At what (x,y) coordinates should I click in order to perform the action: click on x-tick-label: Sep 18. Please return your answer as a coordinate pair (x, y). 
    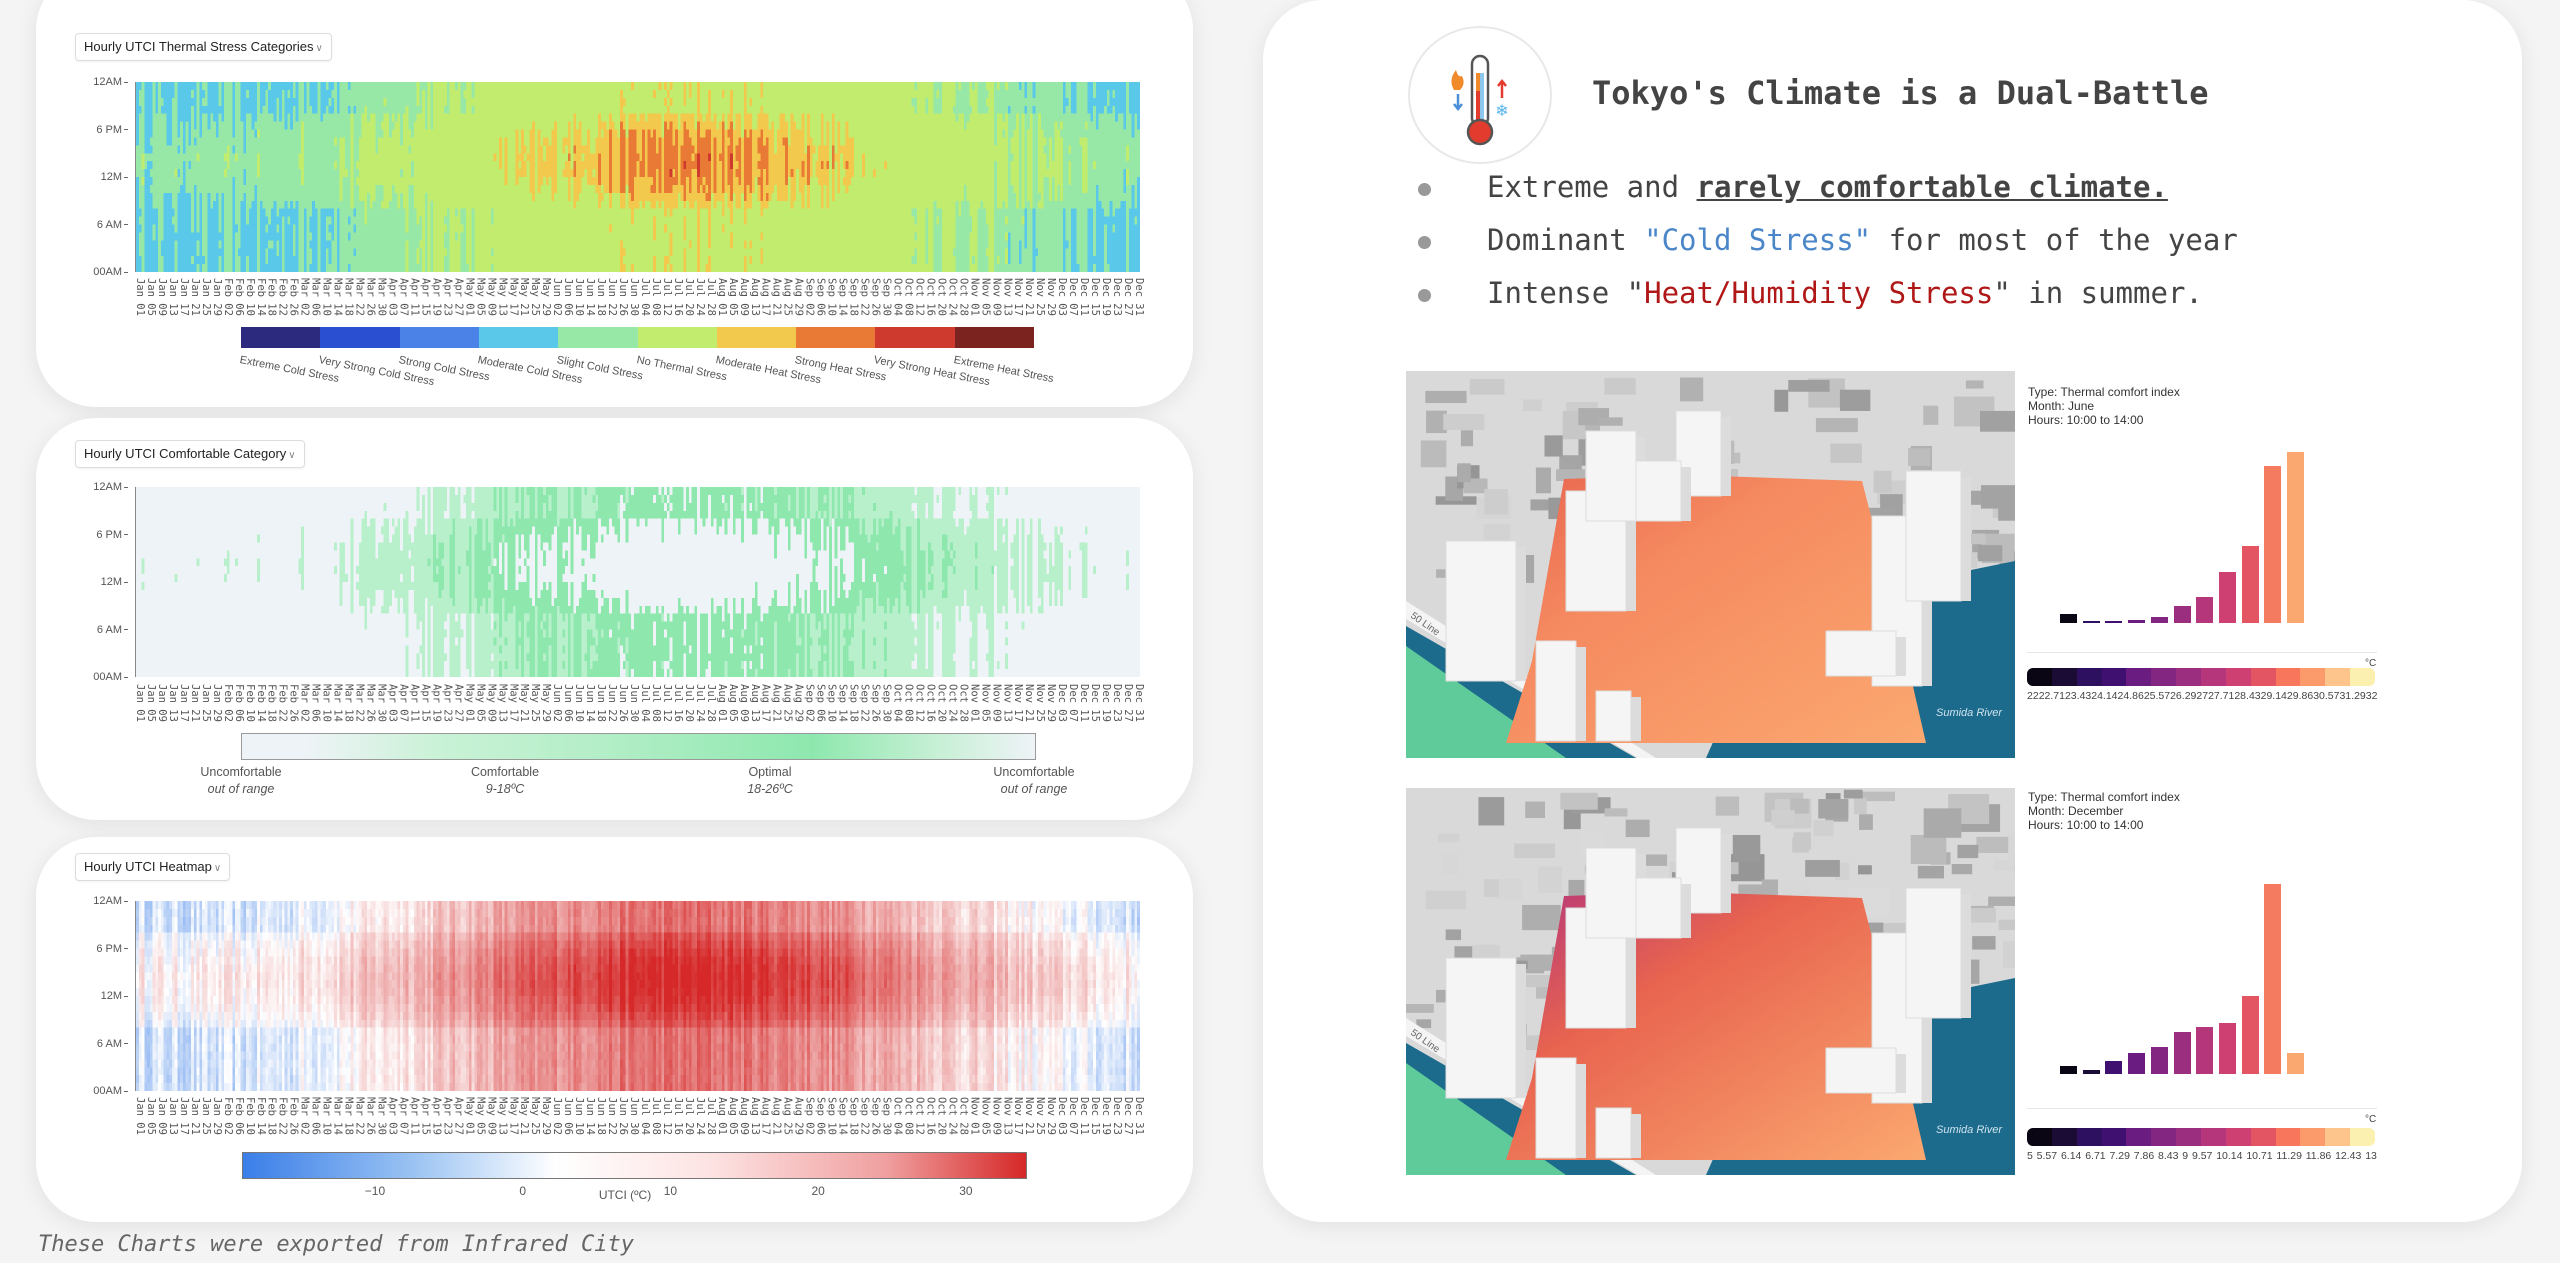
    Looking at the image, I should click on (853, 703).